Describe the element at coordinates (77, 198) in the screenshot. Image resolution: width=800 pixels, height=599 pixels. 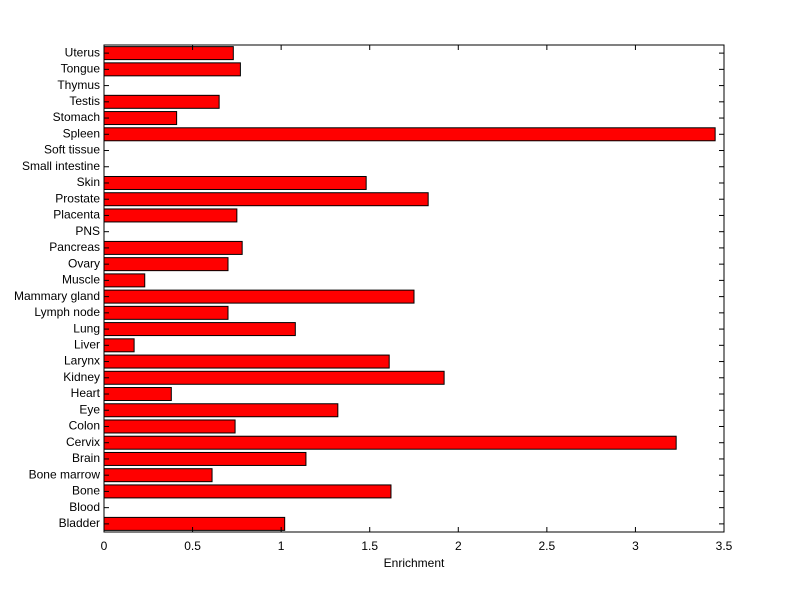
I see `y-tick-label-prostate: Prostate` at that location.